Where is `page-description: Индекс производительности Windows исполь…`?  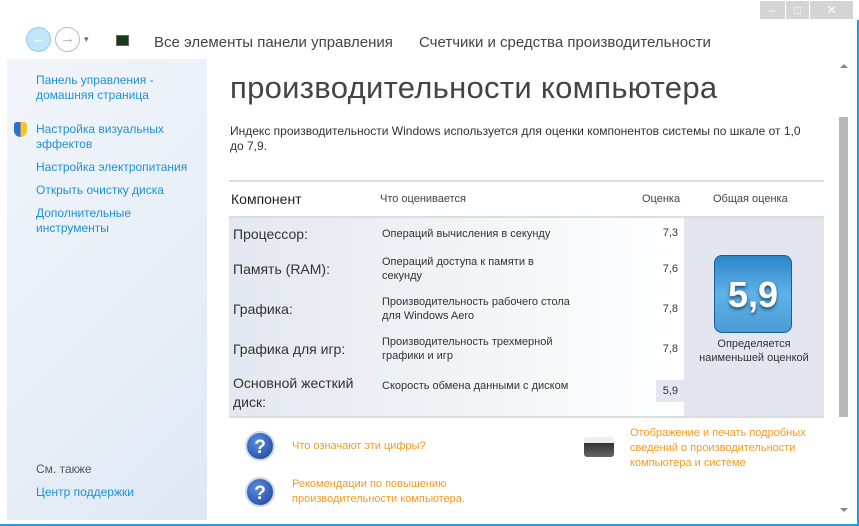
page-description: Индекс производительности Windows исполь… is located at coordinates (515, 138).